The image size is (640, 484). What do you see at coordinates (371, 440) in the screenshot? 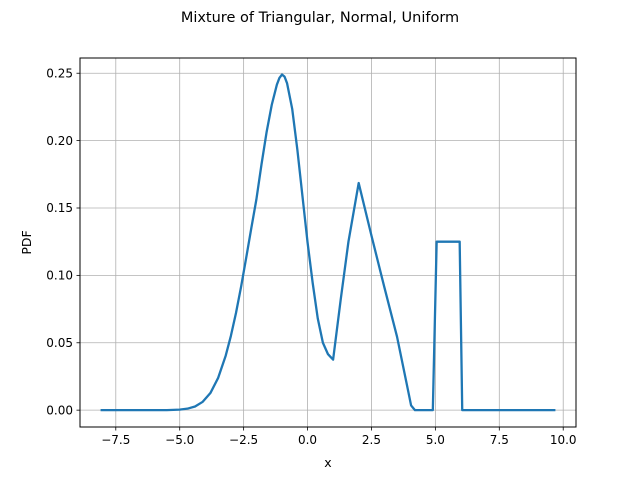
I see `x-tick-label: 2.5` at bounding box center [371, 440].